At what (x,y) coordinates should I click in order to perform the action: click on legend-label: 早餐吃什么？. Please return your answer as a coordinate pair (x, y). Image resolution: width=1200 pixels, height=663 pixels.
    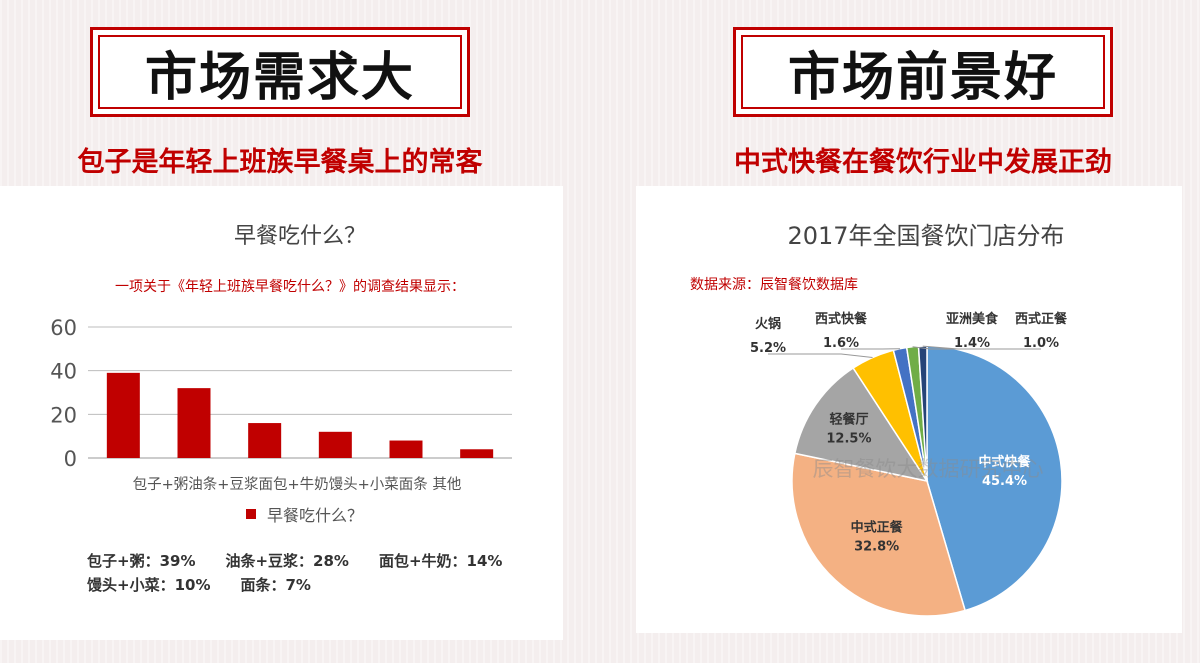
    Looking at the image, I should click on (315, 515).